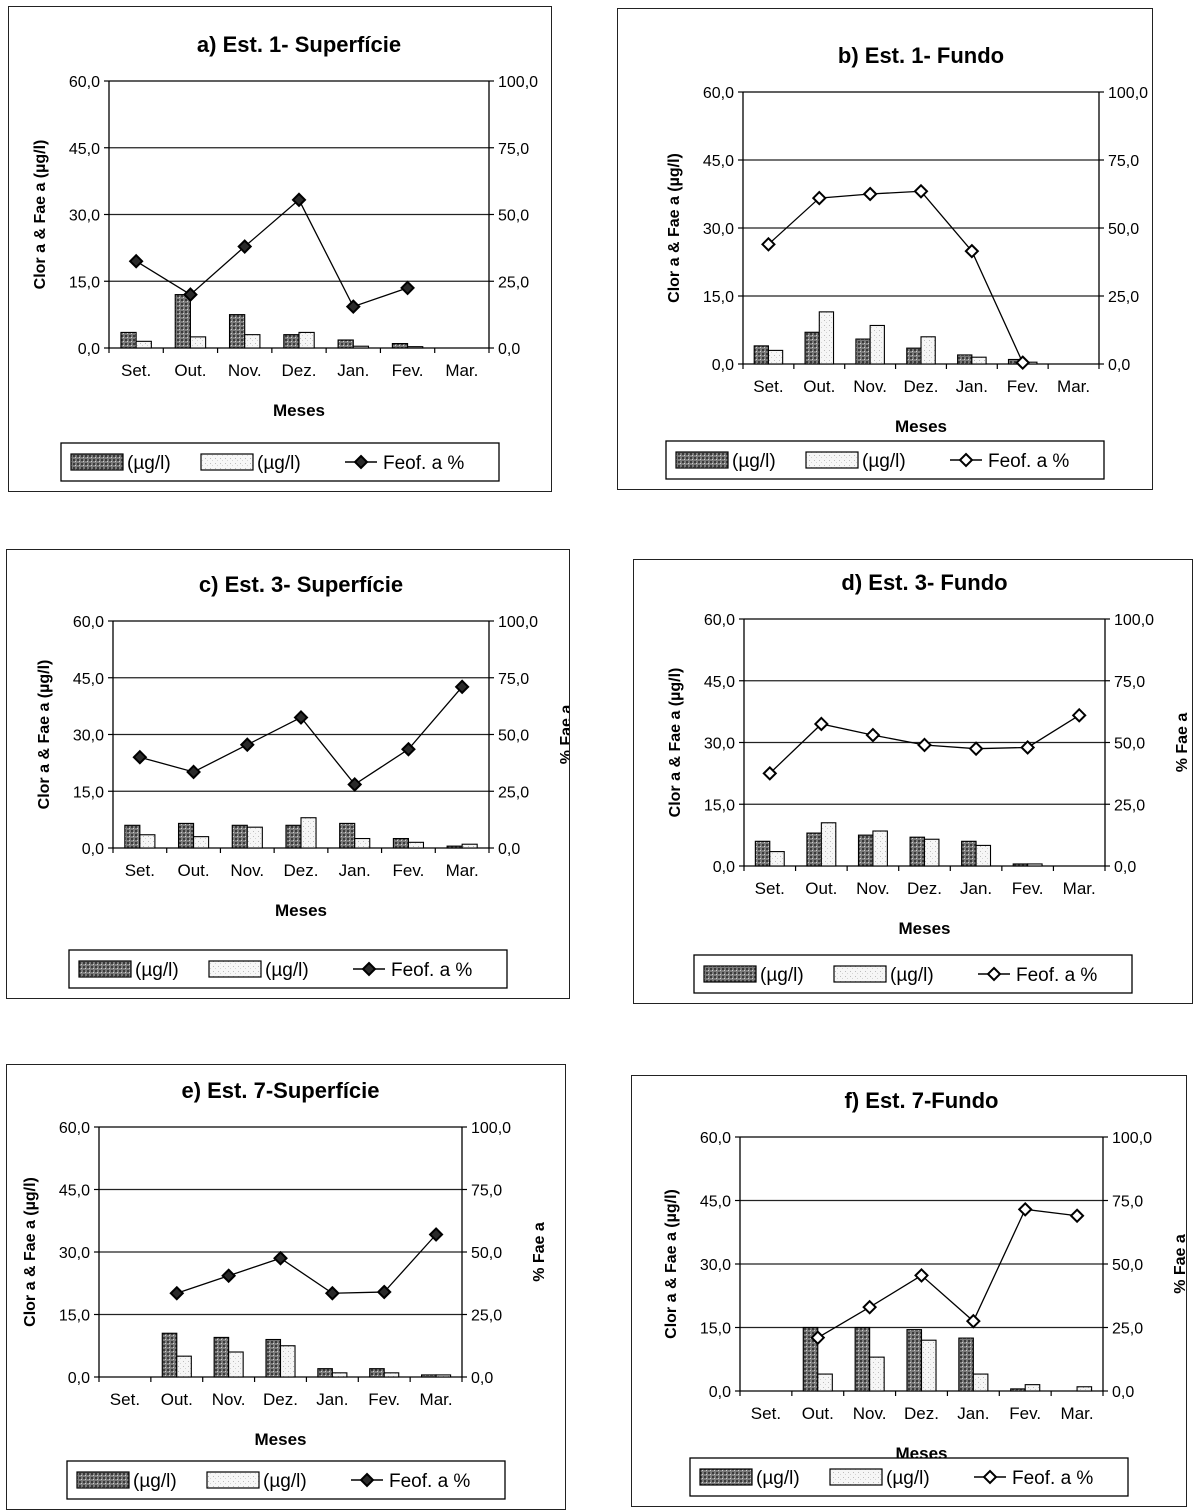 This screenshot has height=1512, width=1197. I want to click on x-category-label: Fev., so click(408, 370).